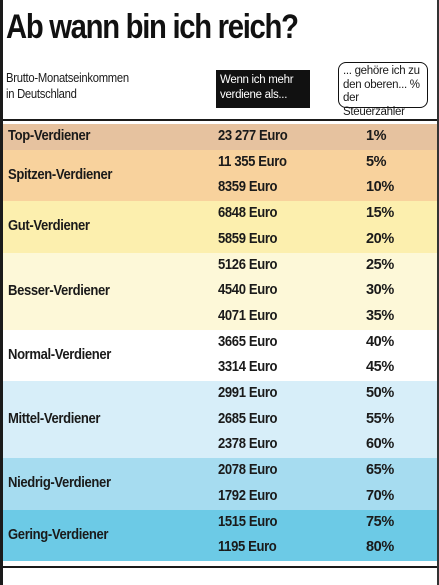 Image resolution: width=439 pixels, height=585 pixels. Describe the element at coordinates (247, 547) in the screenshot. I see `income-threshold: 1195 Euro` at that location.